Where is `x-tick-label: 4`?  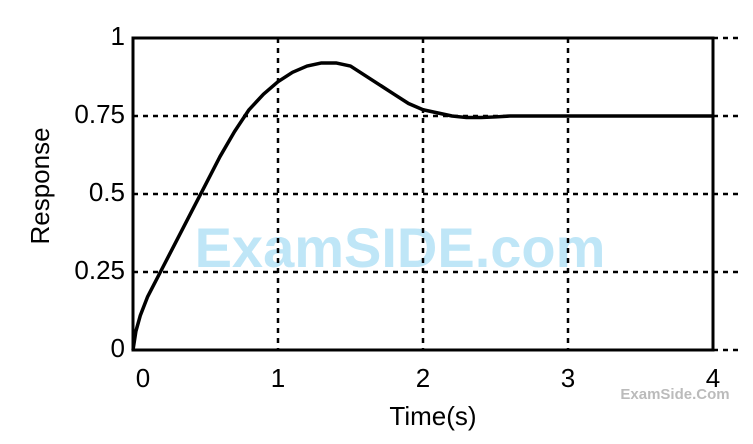
x-tick-label: 4 is located at coordinates (713, 378).